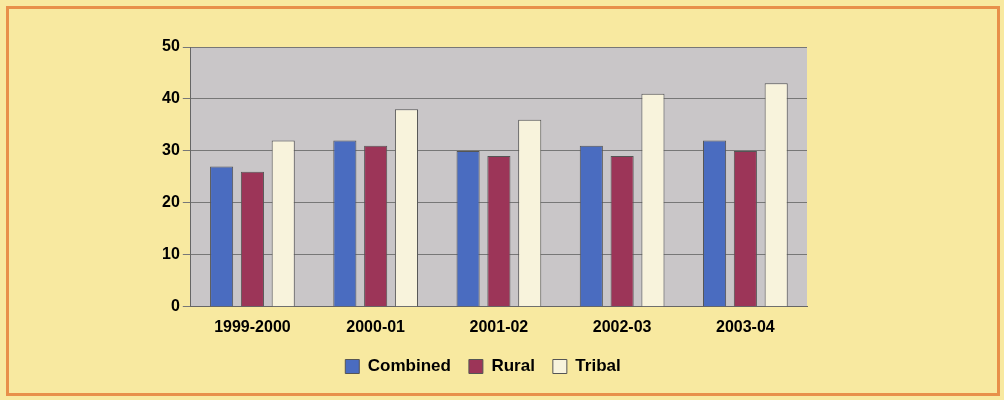  What do you see at coordinates (376, 326) in the screenshot?
I see `x-tick-label: 2000-01` at bounding box center [376, 326].